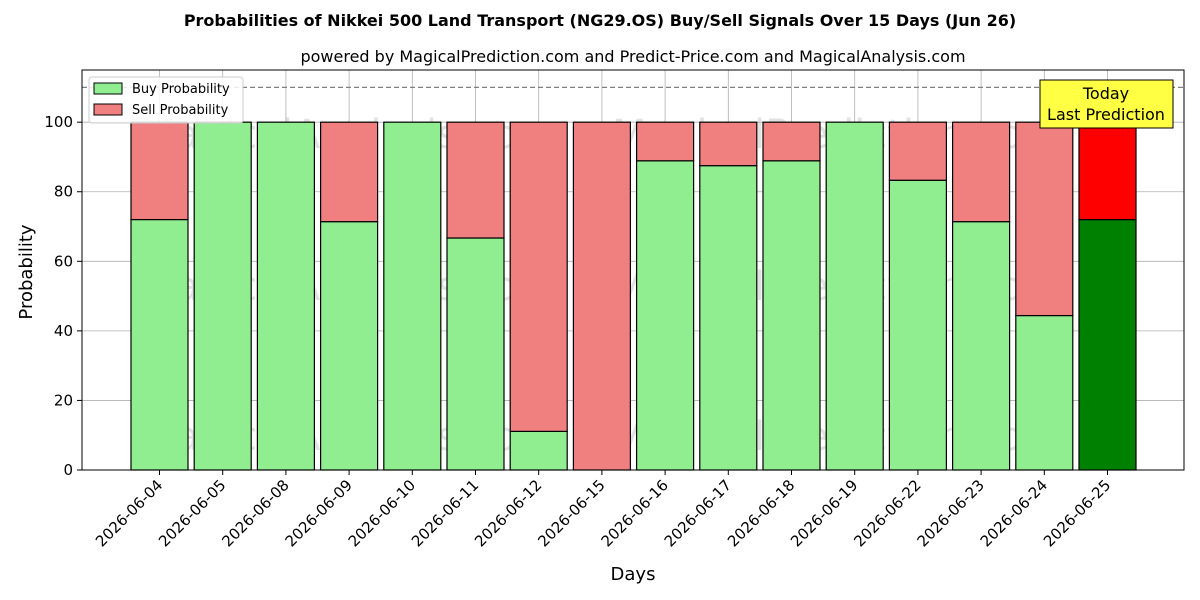 Image resolution: width=1200 pixels, height=600 pixels. I want to click on legend-box, so click(166, 100).